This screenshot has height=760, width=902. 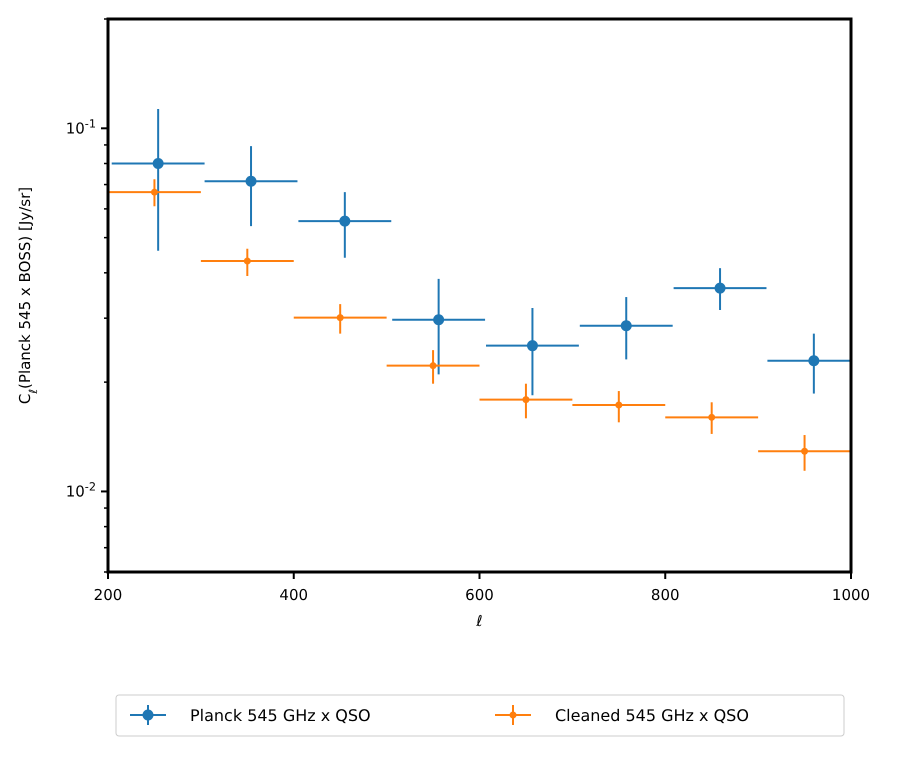 I want to click on x-tick-label: 1000, so click(x=851, y=595).